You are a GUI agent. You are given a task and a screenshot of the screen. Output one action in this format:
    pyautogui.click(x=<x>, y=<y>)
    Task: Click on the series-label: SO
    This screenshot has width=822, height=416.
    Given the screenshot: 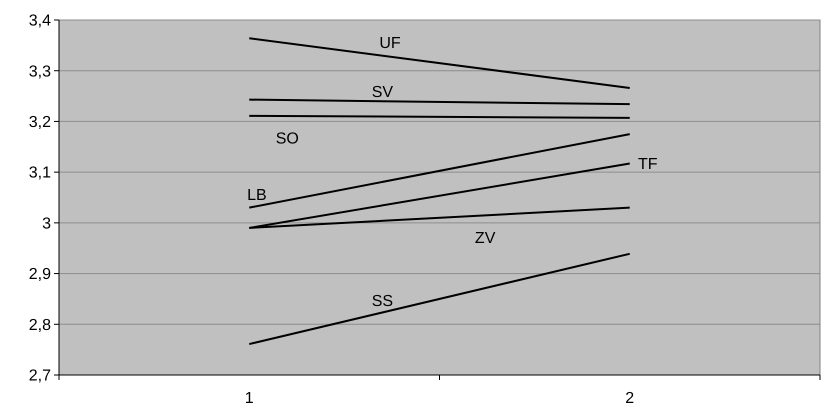 What is the action you would take?
    pyautogui.click(x=287, y=139)
    